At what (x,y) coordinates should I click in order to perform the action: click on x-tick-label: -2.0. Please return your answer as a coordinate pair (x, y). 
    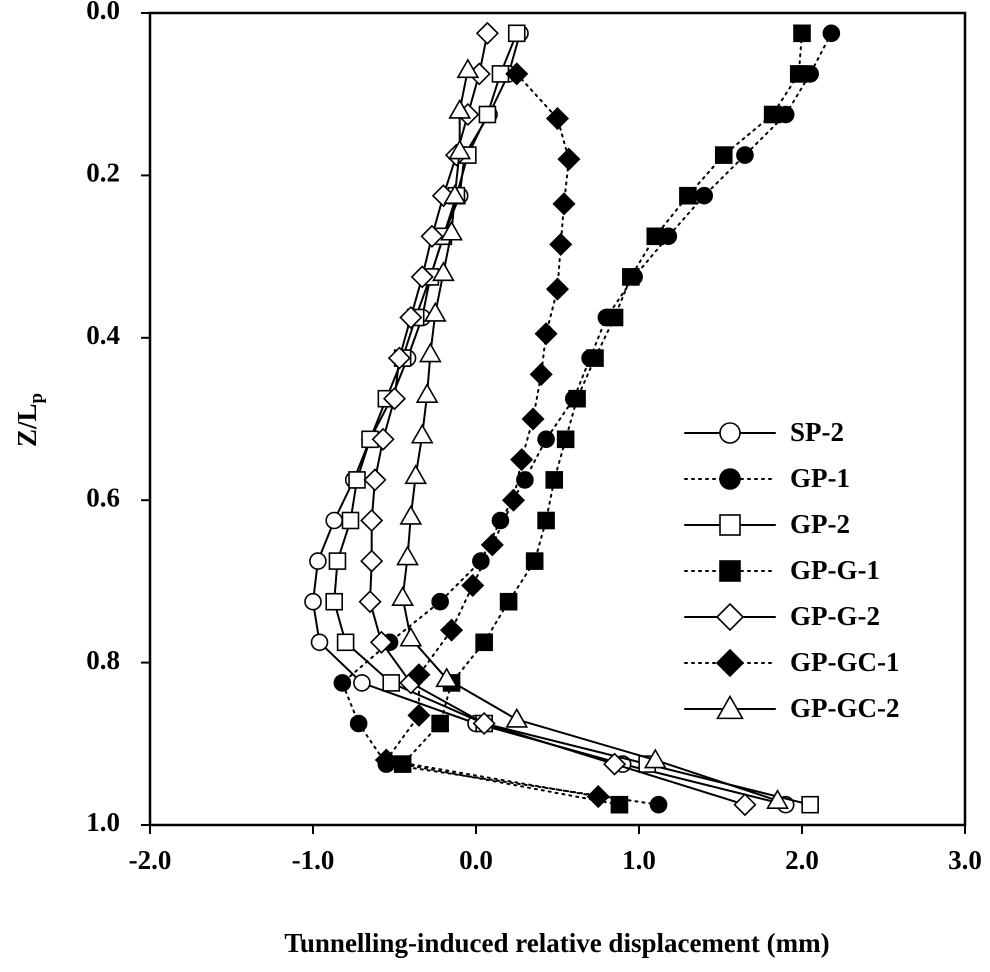
    Looking at the image, I should click on (150, 860).